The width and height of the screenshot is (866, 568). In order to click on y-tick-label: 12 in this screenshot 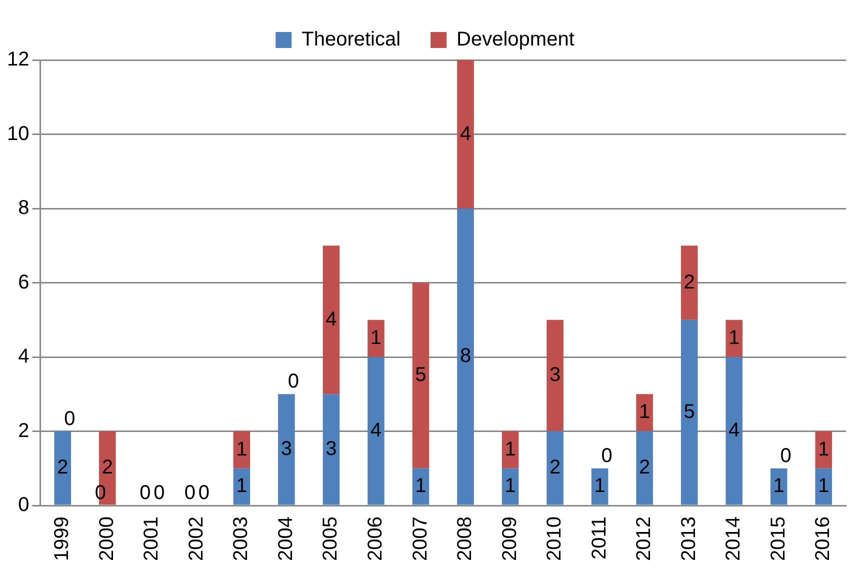, I will do `click(18, 59)`.